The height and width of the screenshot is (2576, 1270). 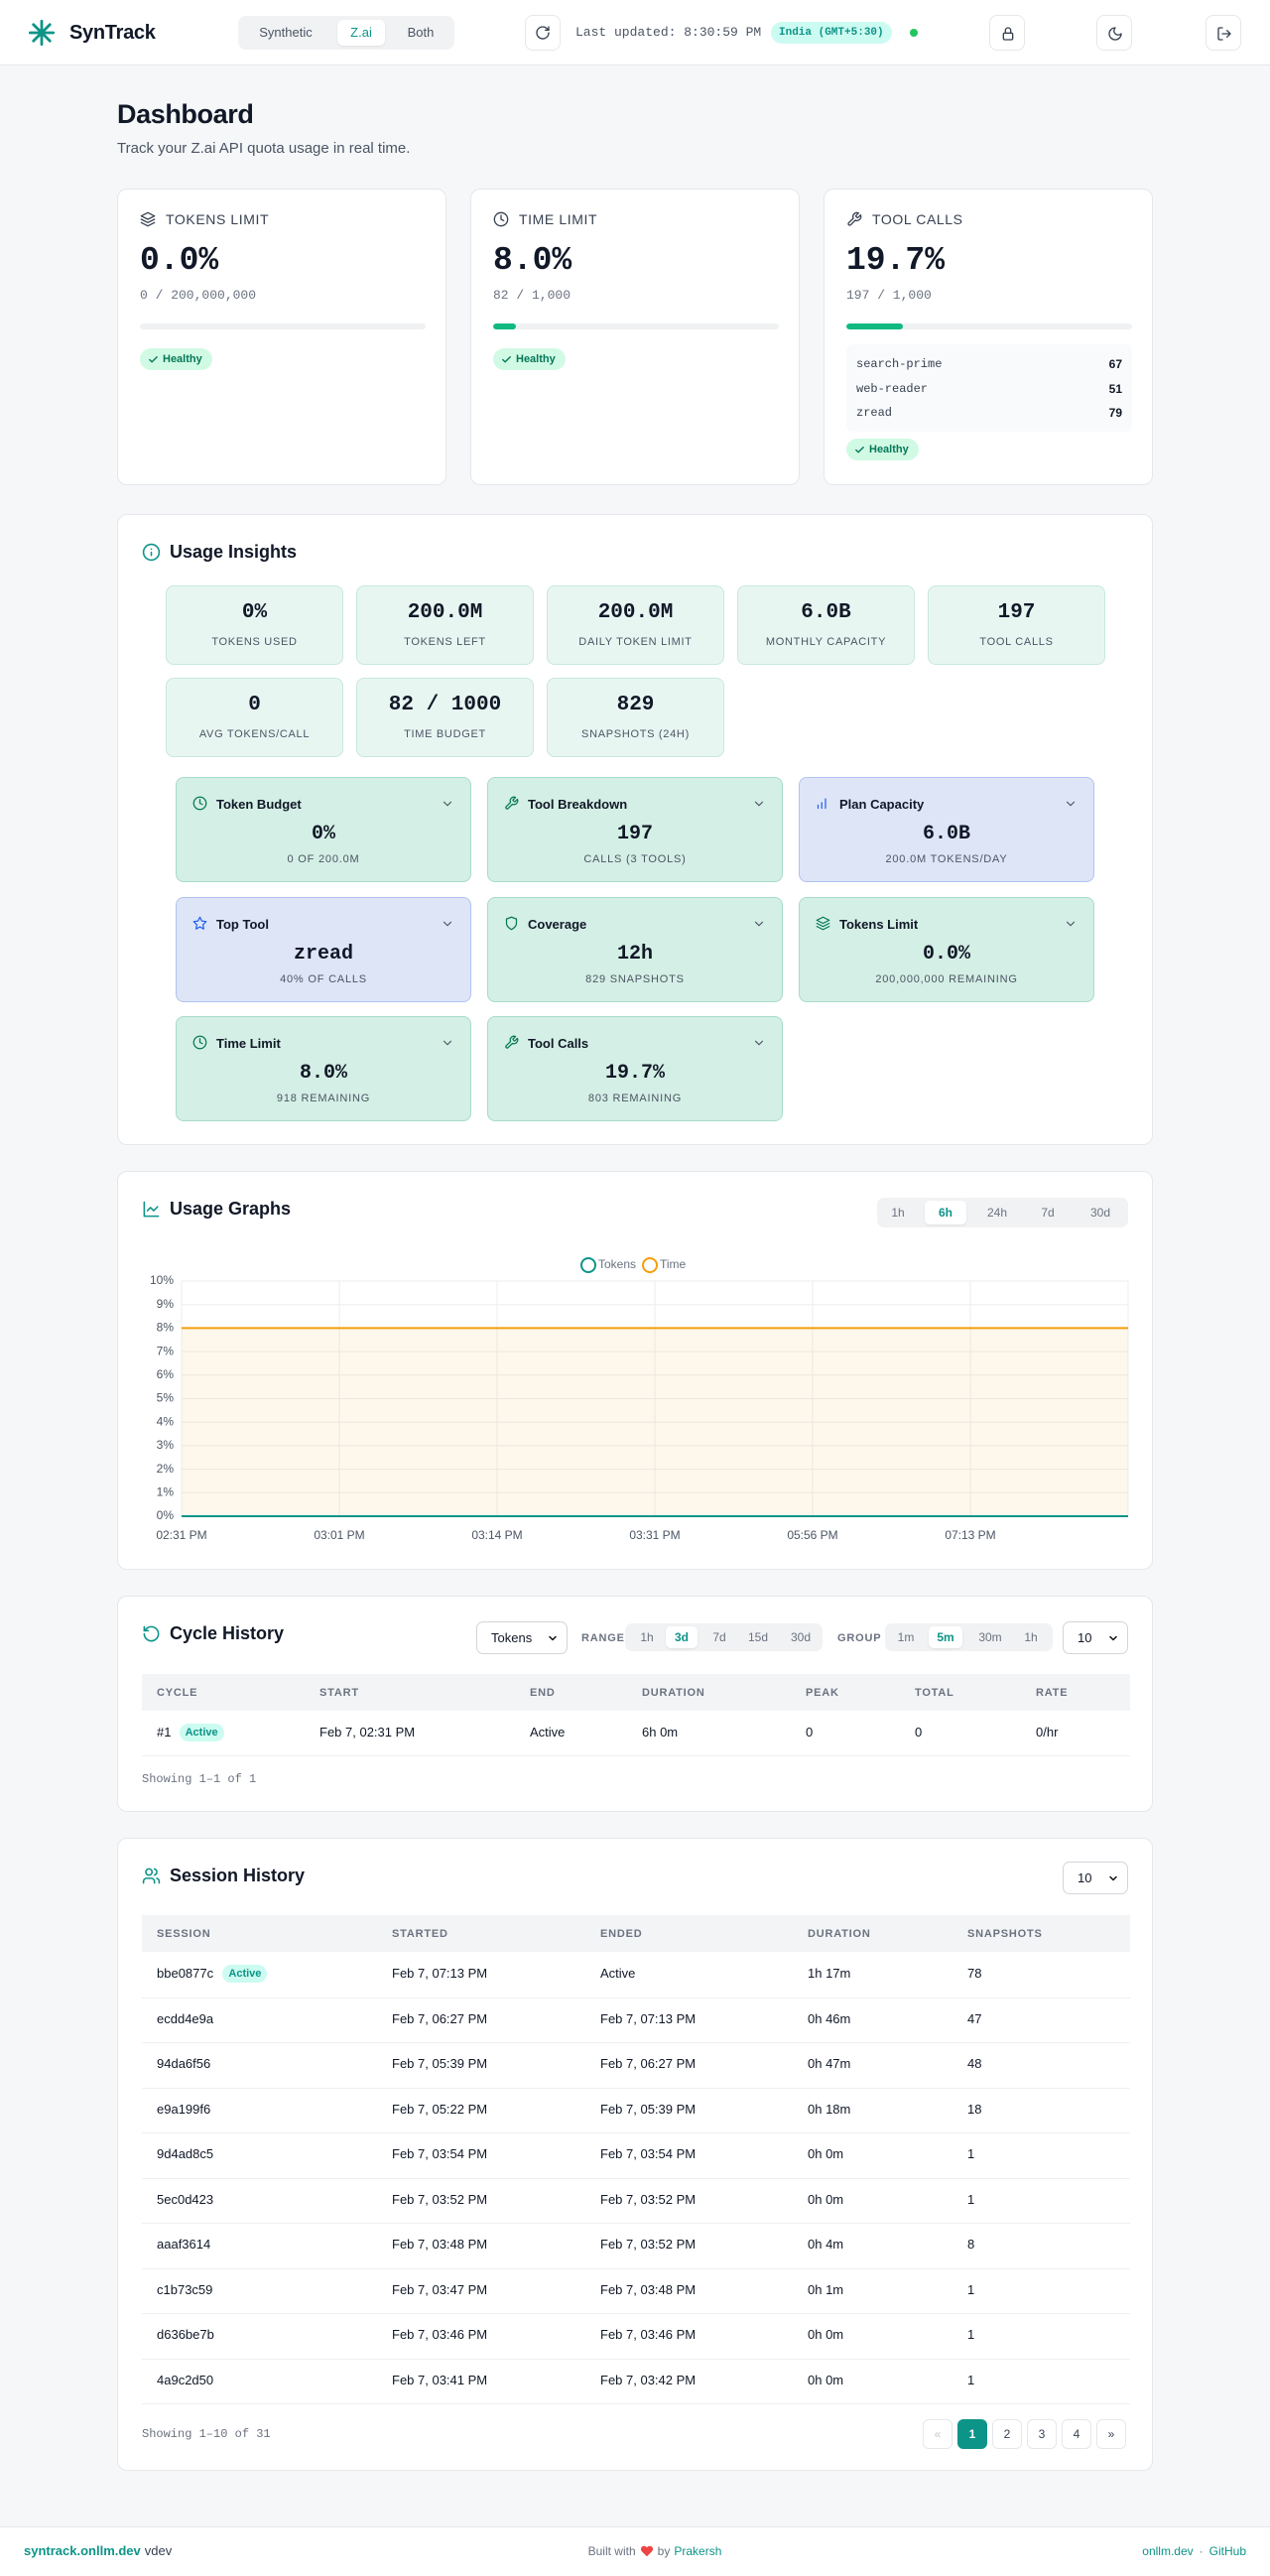 What do you see at coordinates (1085, 1878) in the screenshot?
I see `select-value: 10` at bounding box center [1085, 1878].